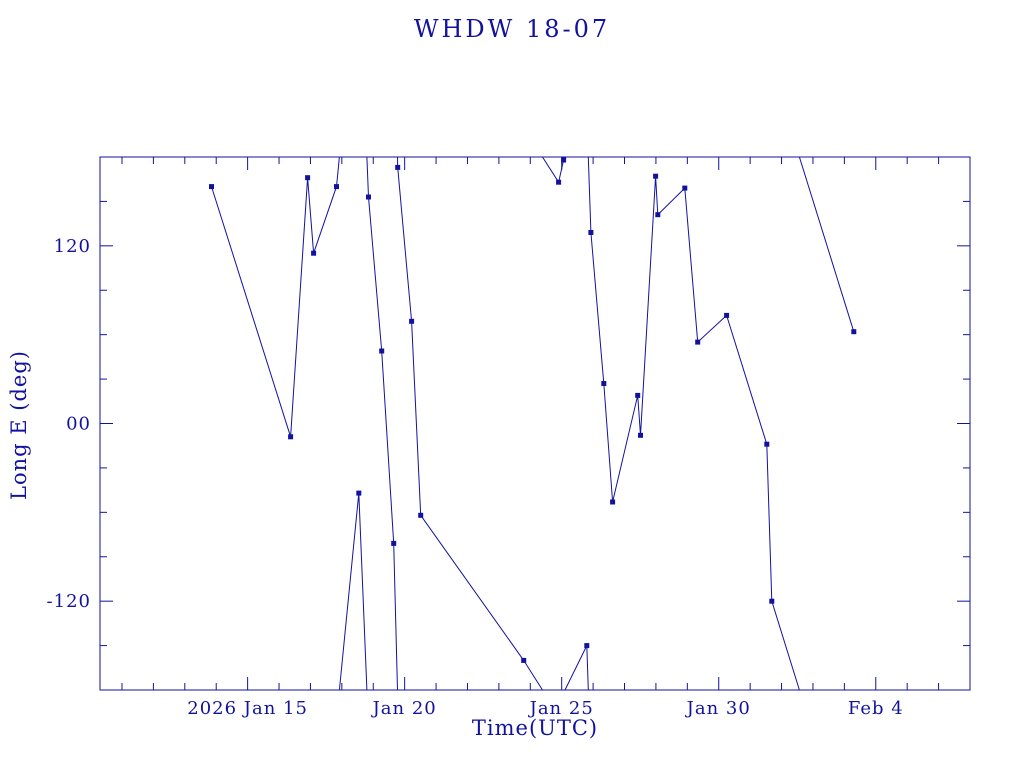 The image size is (1024, 768). Describe the element at coordinates (535, 728) in the screenshot. I see `x-axis-label: Time(UTC)` at that location.